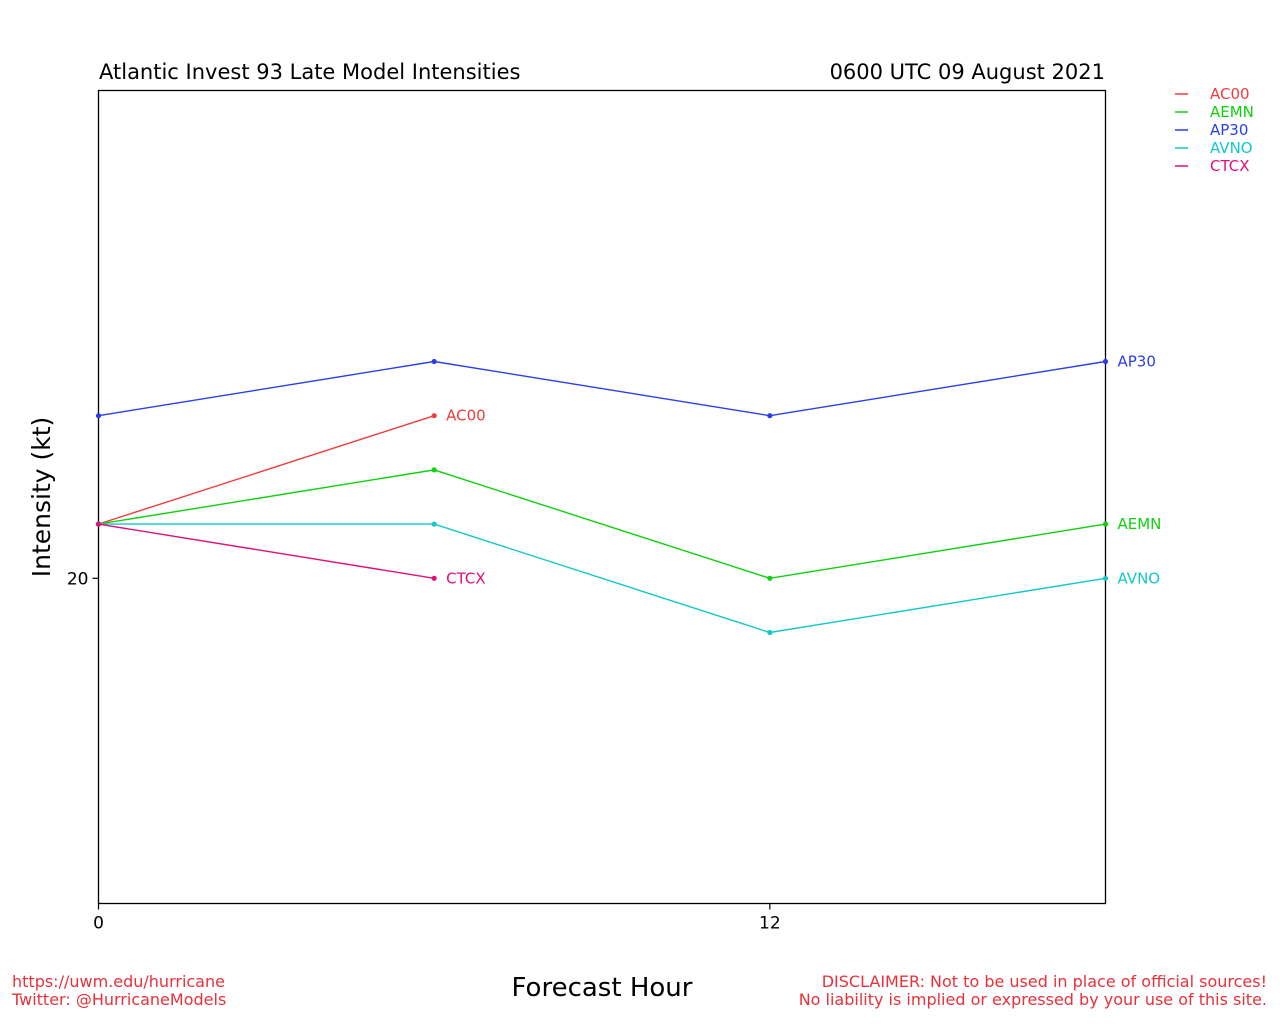 The image size is (1280, 1024). What do you see at coordinates (602, 388) in the screenshot?
I see `series-line-ap30` at bounding box center [602, 388].